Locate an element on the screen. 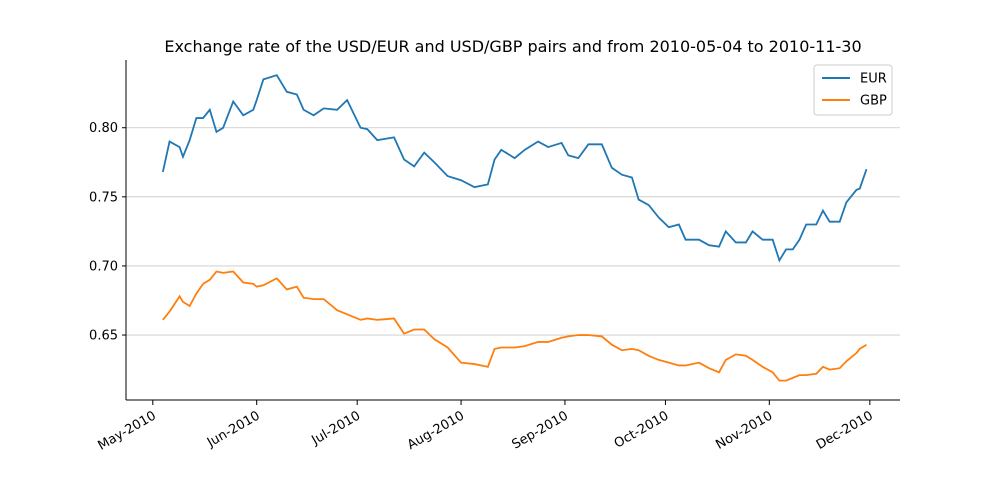 Image resolution: width=1000 pixels, height=504 pixels. y-tick-label: 0.70 is located at coordinates (103, 266).